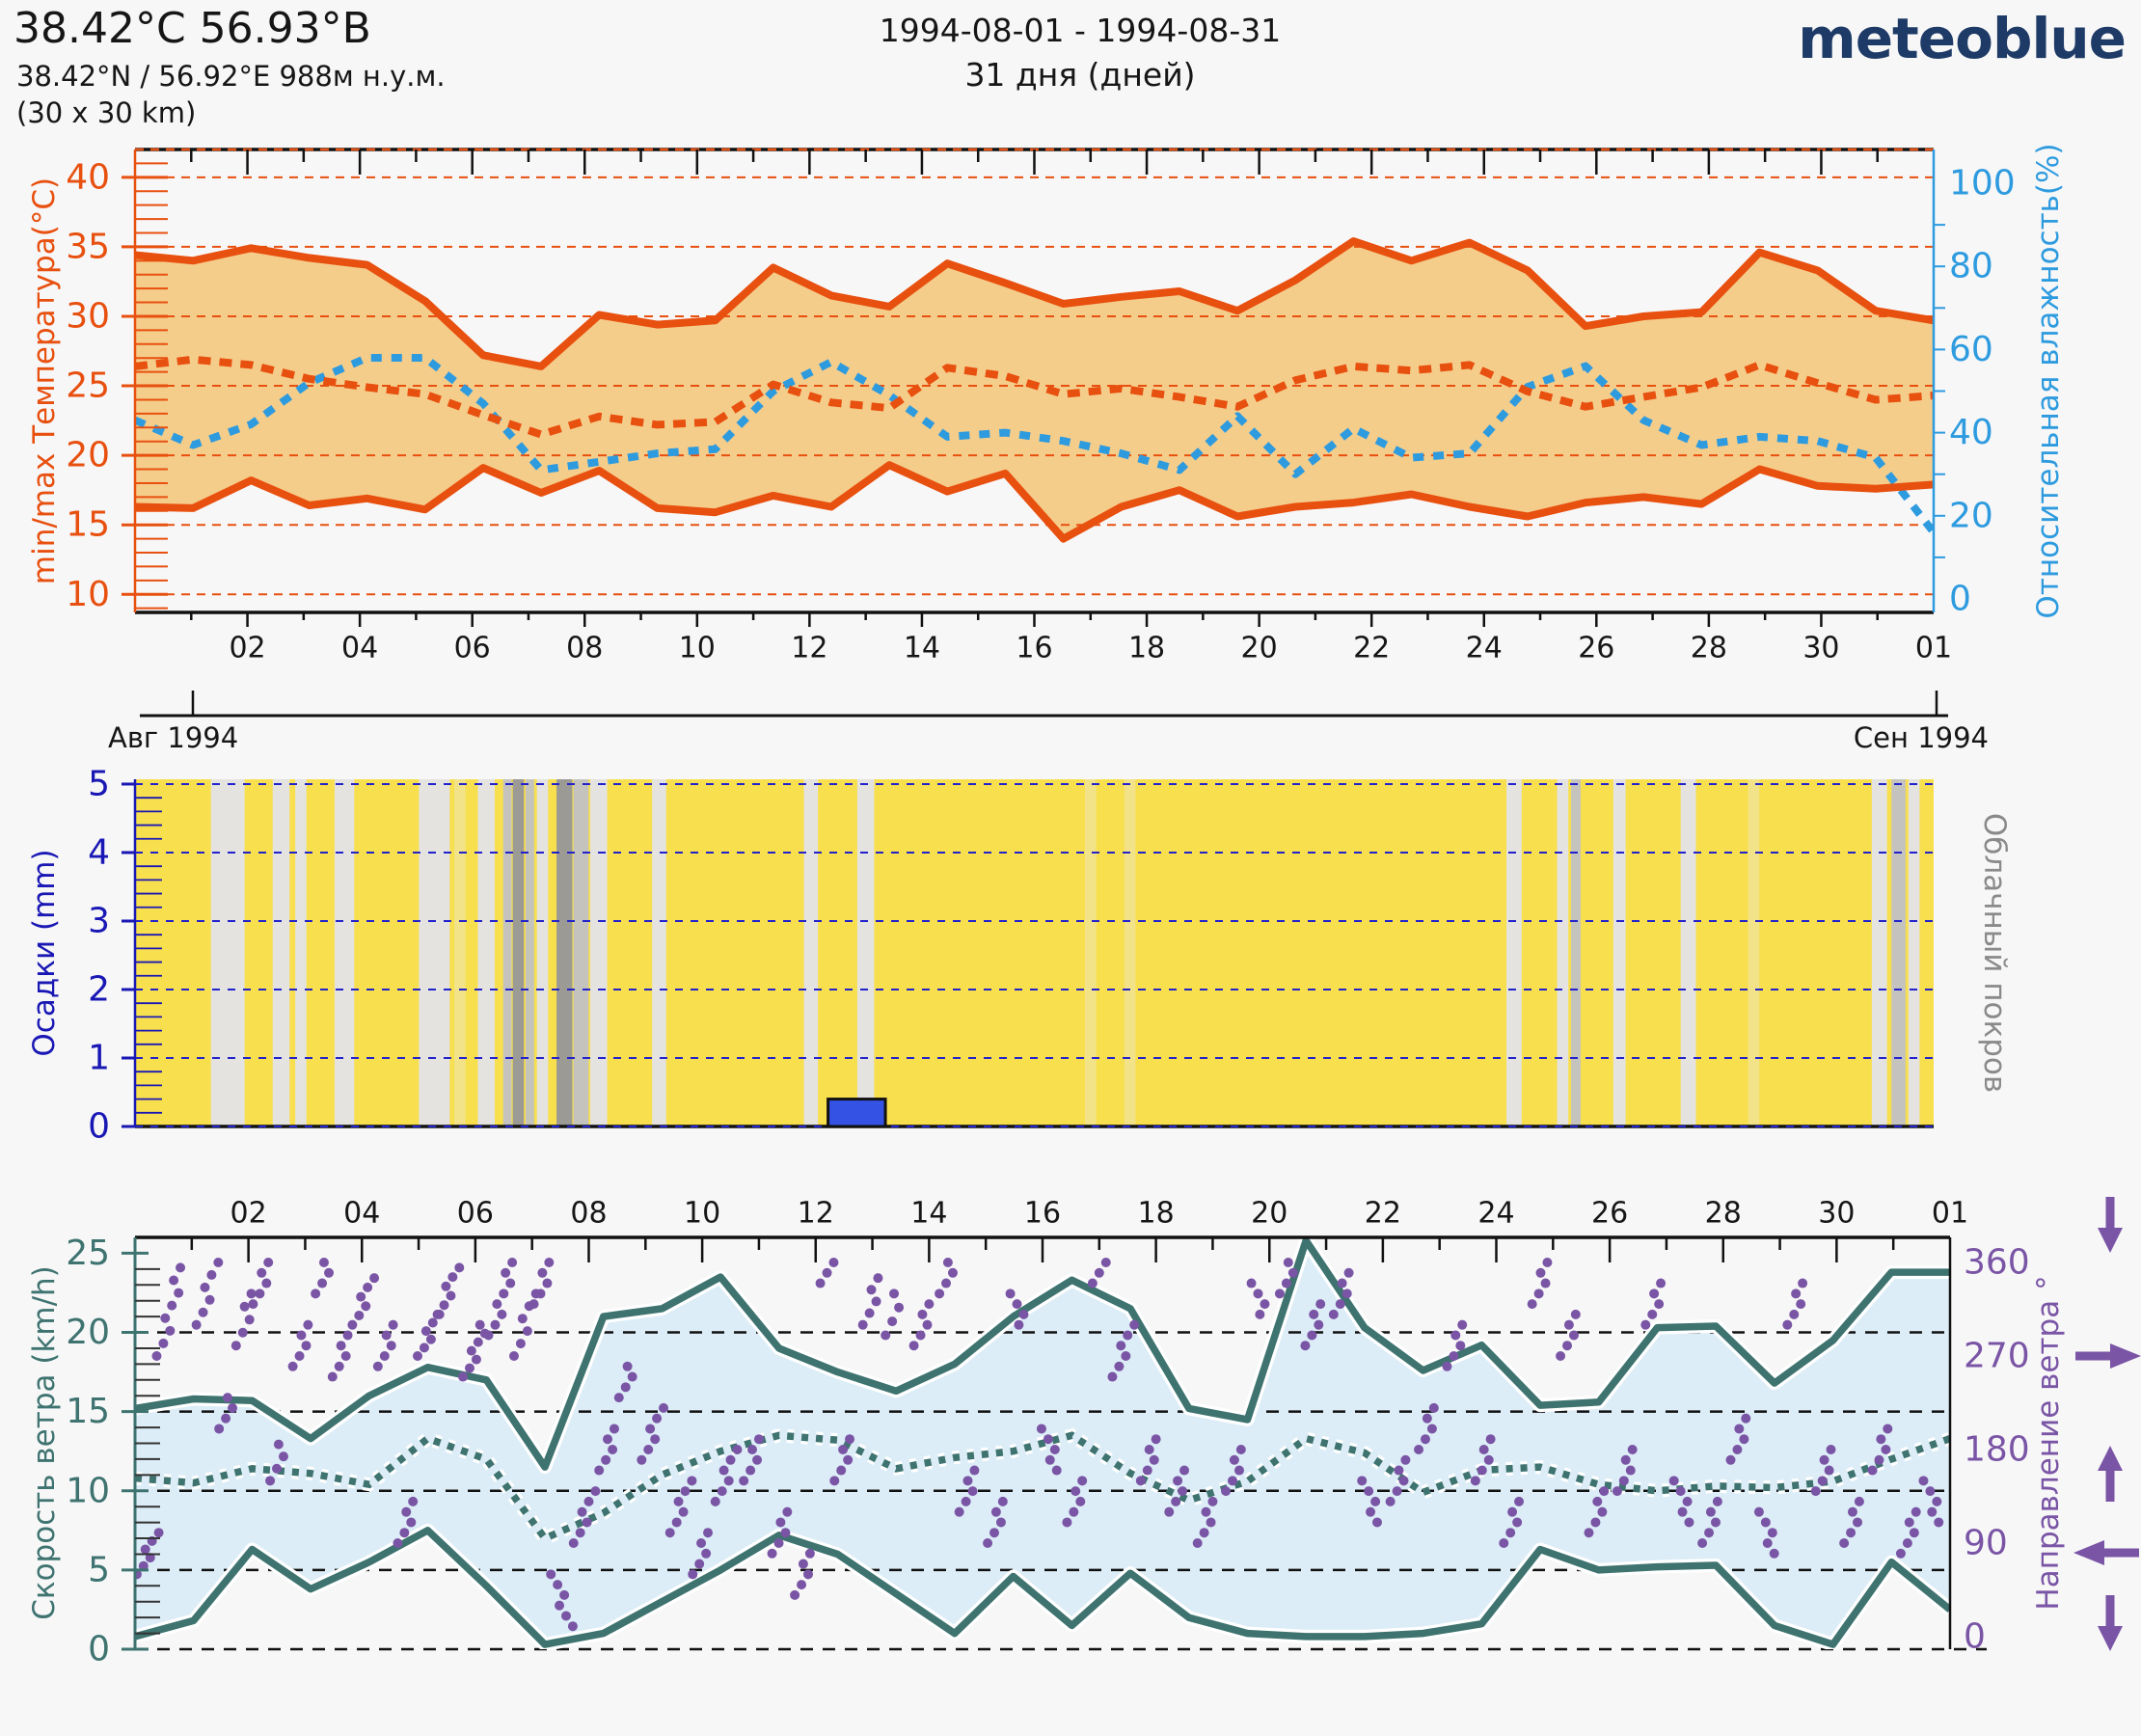  What do you see at coordinates (1986, 1543) in the screenshot?
I see `direction-tick-label: 90` at bounding box center [1986, 1543].